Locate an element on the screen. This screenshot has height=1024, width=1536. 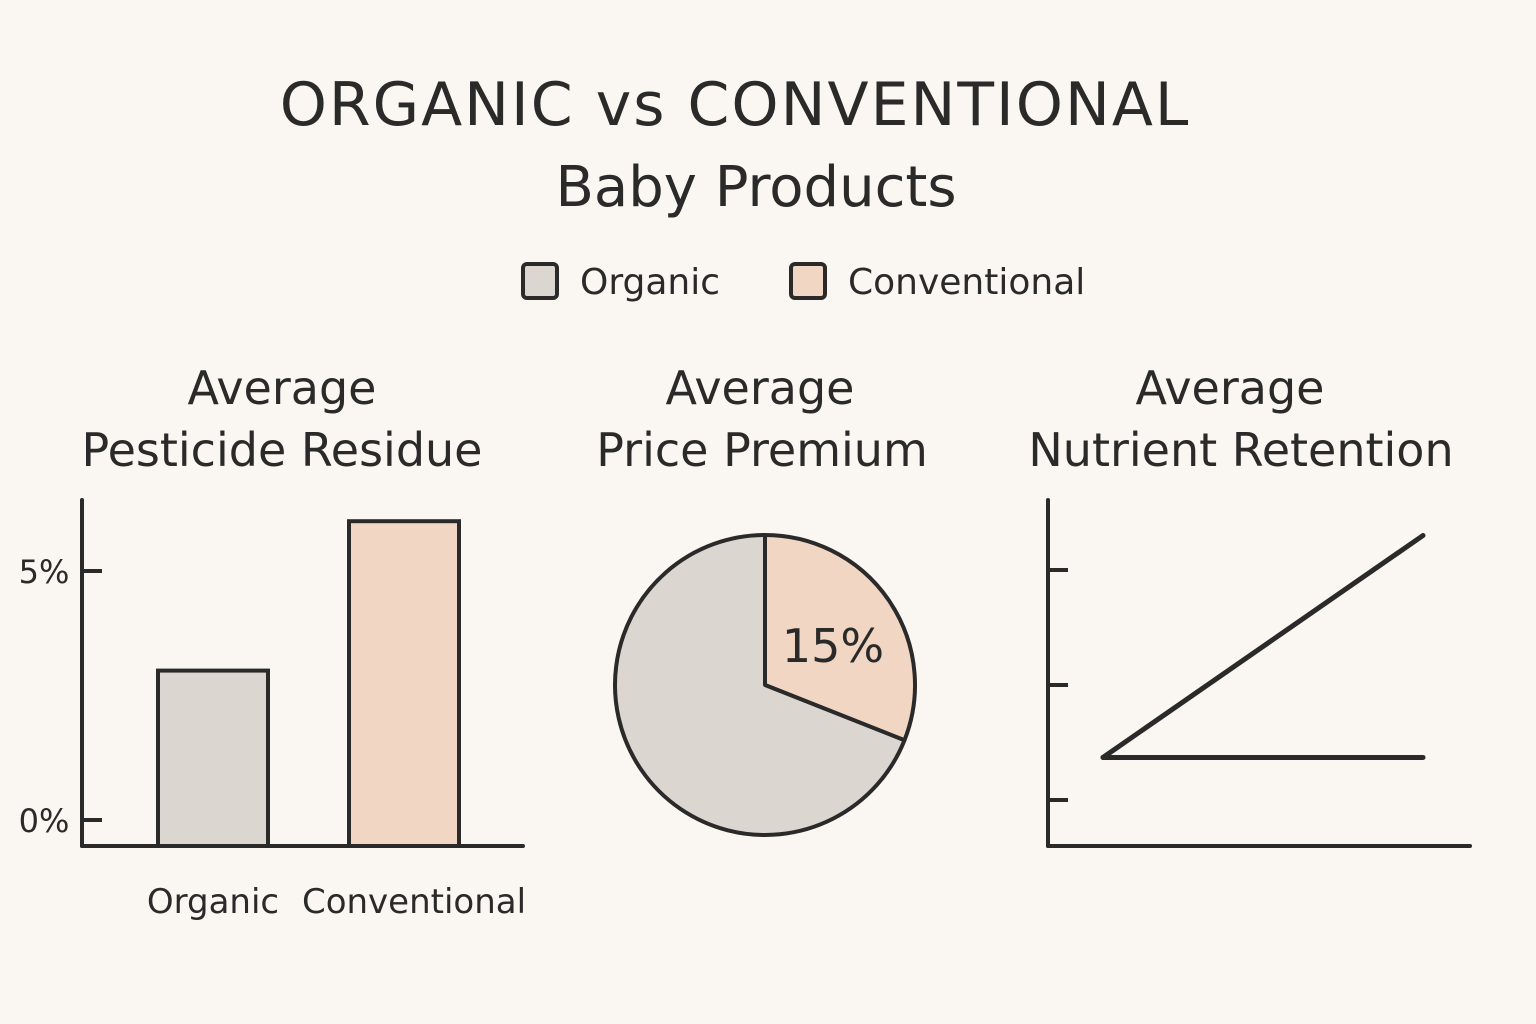
pie-slice-conventional is located at coordinates (840, 638).